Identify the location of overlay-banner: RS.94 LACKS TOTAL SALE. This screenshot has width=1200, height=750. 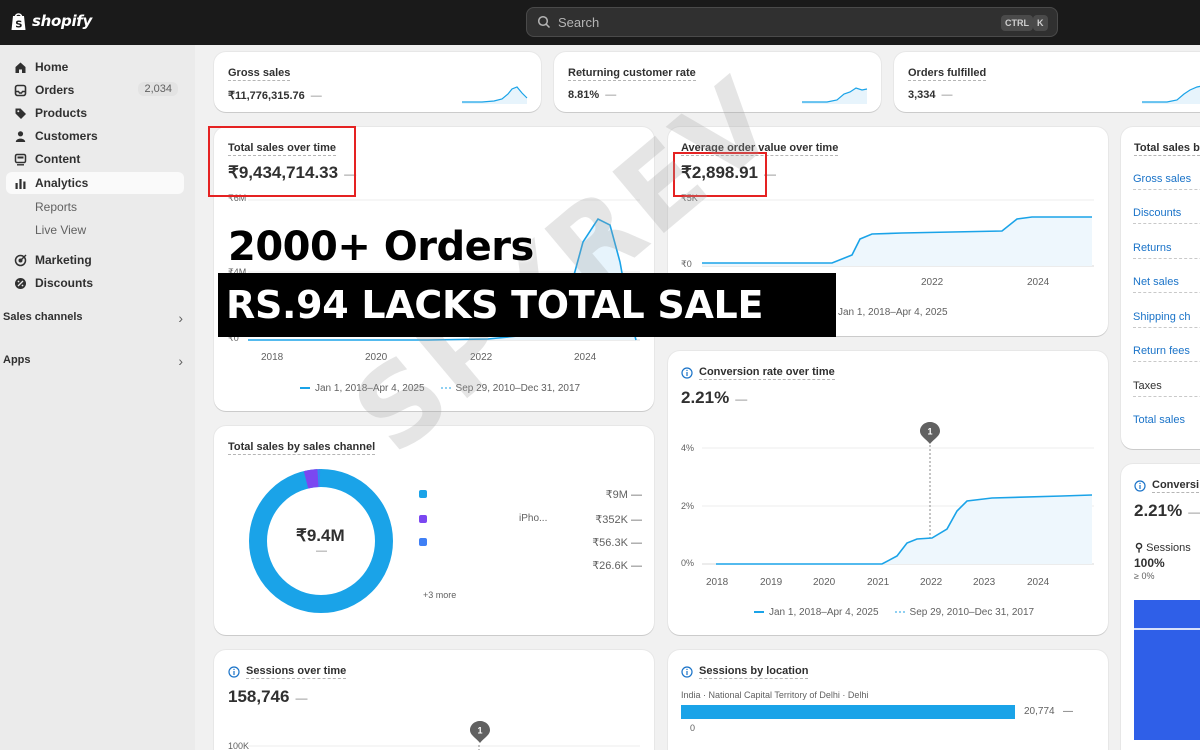
(527, 305).